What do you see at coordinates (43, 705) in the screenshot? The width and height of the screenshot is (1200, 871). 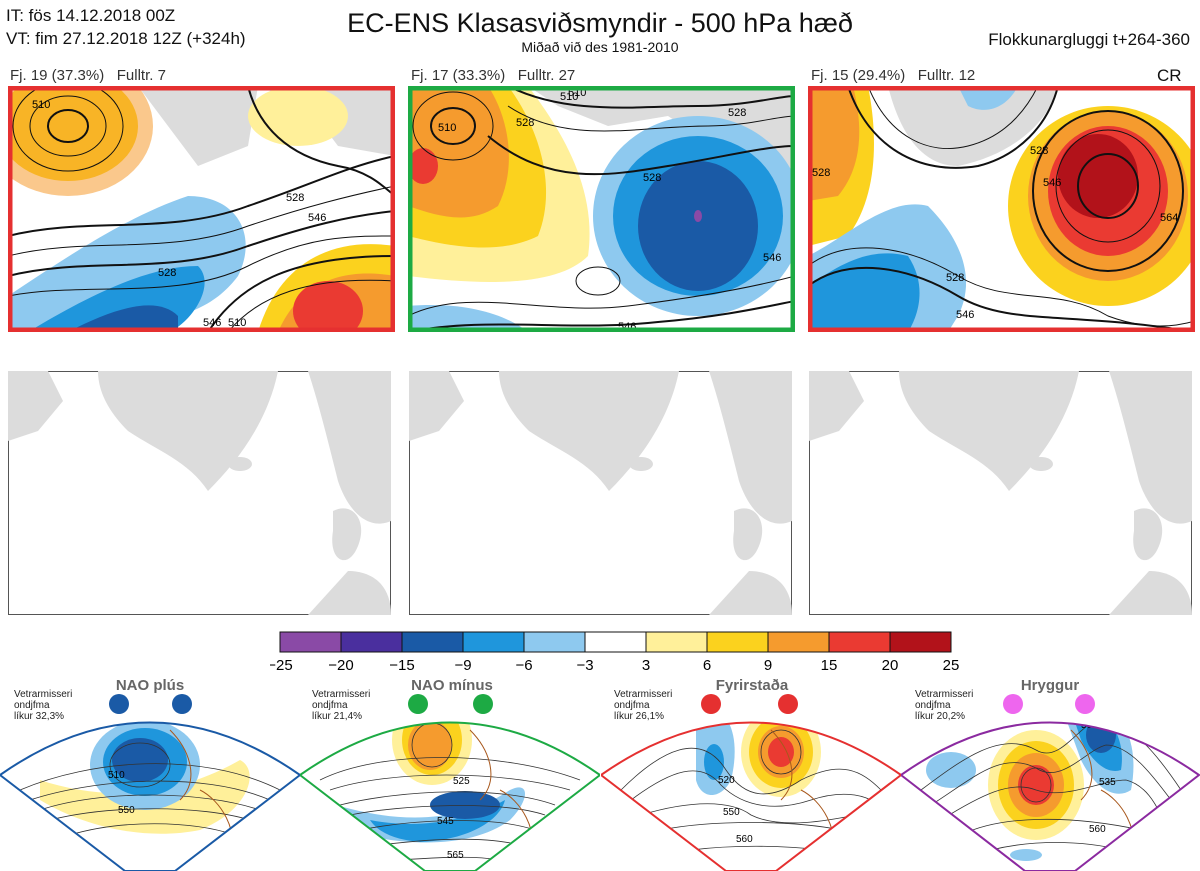 I see `regime-1-prob: Vetrarmisseri ondjfma líkur 32,3%` at bounding box center [43, 705].